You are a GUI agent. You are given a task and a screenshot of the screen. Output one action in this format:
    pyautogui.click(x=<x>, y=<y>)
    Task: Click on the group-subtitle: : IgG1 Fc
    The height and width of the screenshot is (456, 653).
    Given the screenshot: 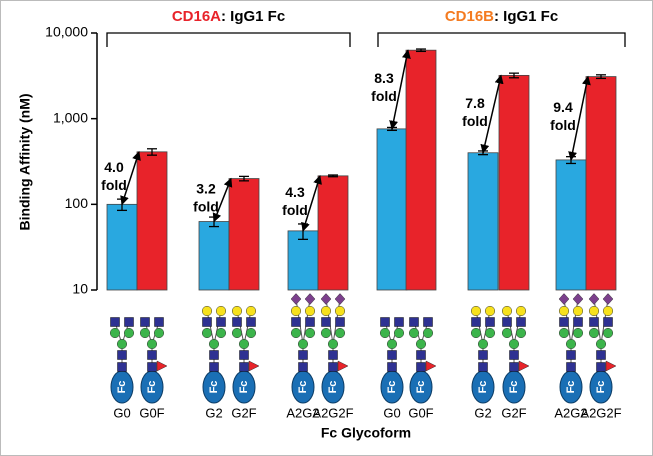 What is the action you would take?
    pyautogui.click(x=253, y=16)
    